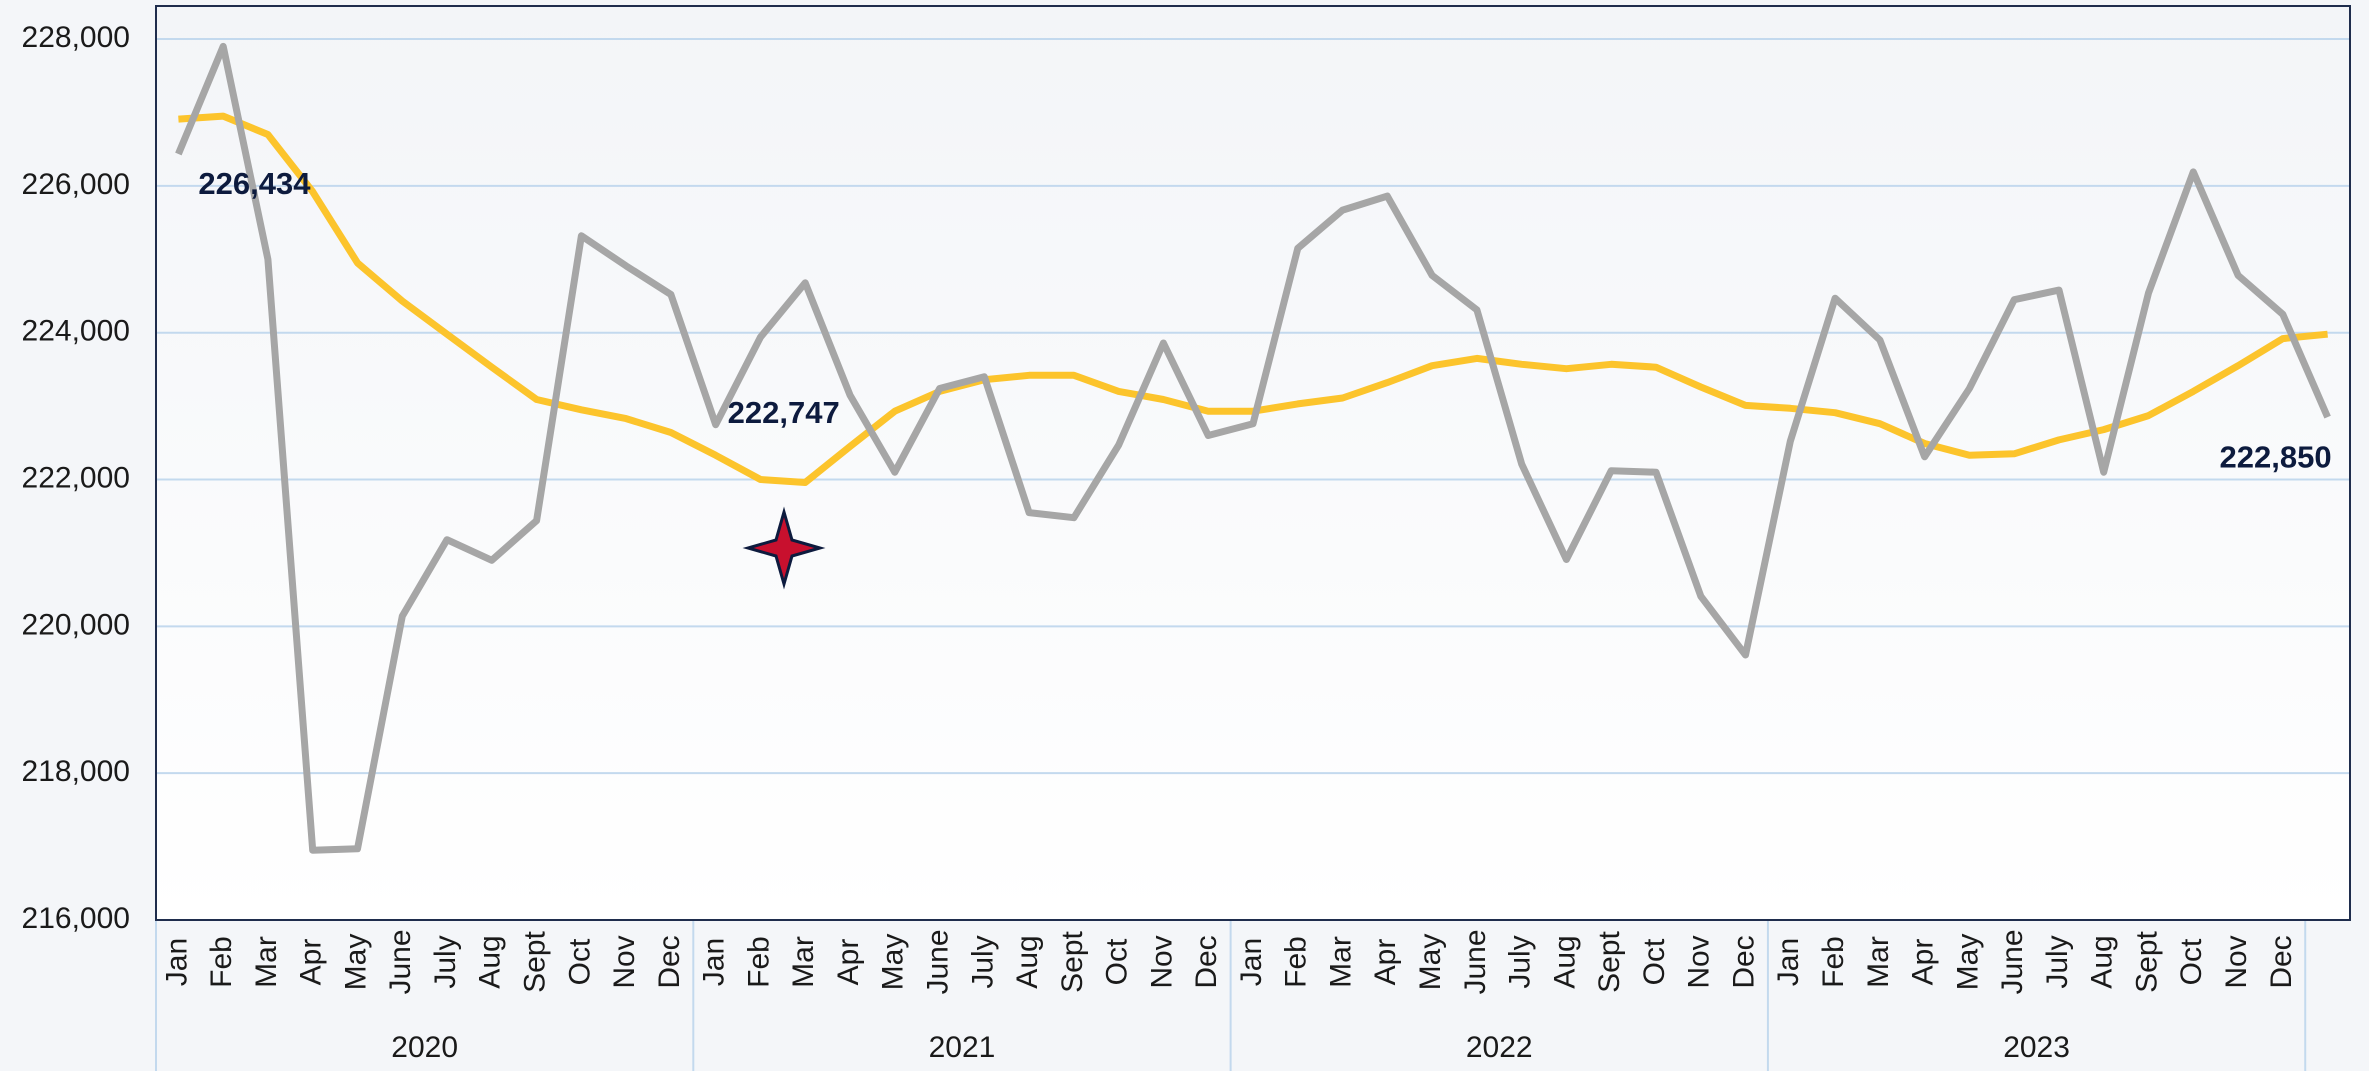  Describe the element at coordinates (2036, 1047) in the screenshot. I see `x-group-label: 2023` at that location.